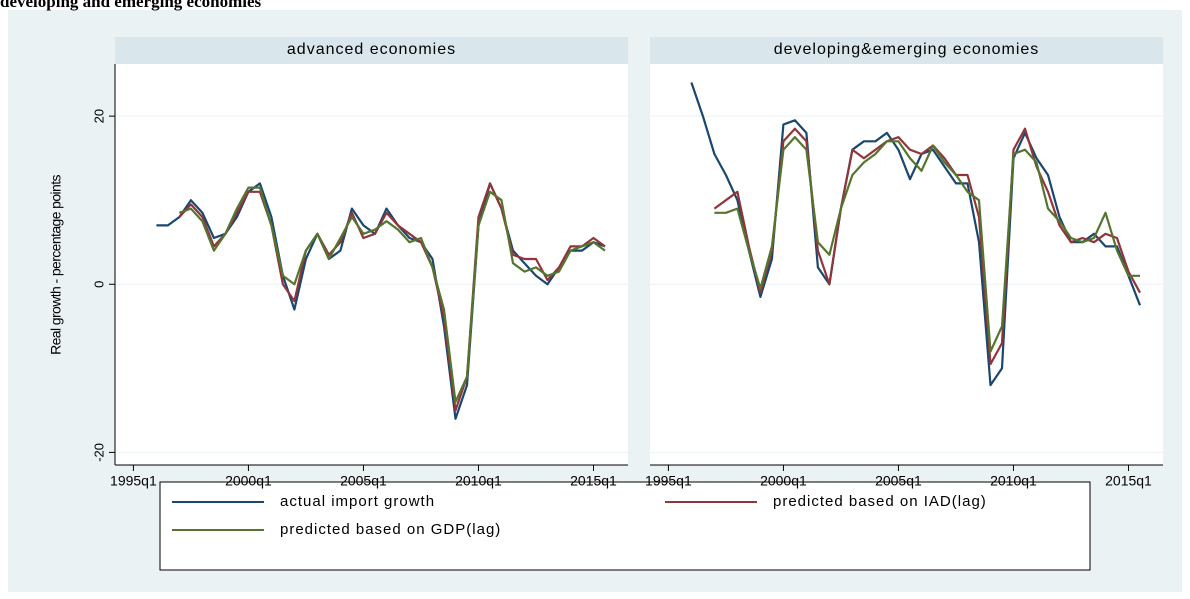 The width and height of the screenshot is (1190, 599). What do you see at coordinates (880, 501) in the screenshot?
I see `legend-label: predicted based on IAD(lag)` at bounding box center [880, 501].